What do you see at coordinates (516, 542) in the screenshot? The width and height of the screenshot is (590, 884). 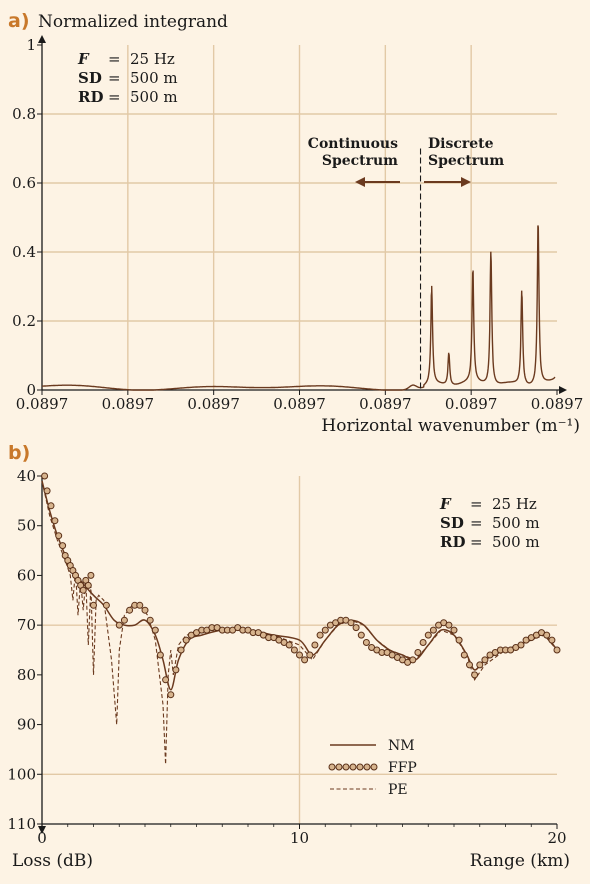 I see `b-param-rd-value: 500 m` at bounding box center [516, 542].